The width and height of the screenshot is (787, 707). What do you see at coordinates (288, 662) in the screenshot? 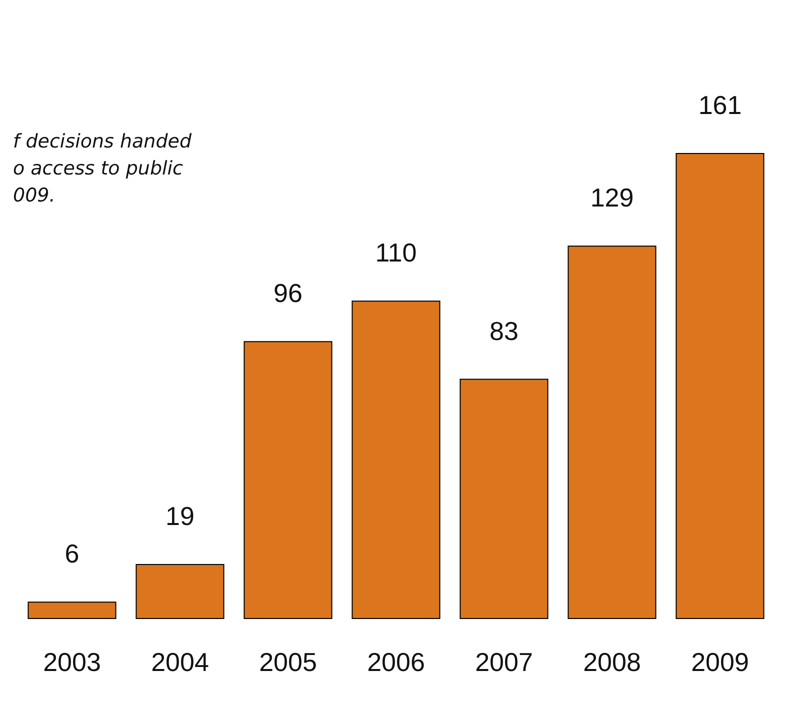
I see `x-tick-label: 2005` at bounding box center [288, 662].